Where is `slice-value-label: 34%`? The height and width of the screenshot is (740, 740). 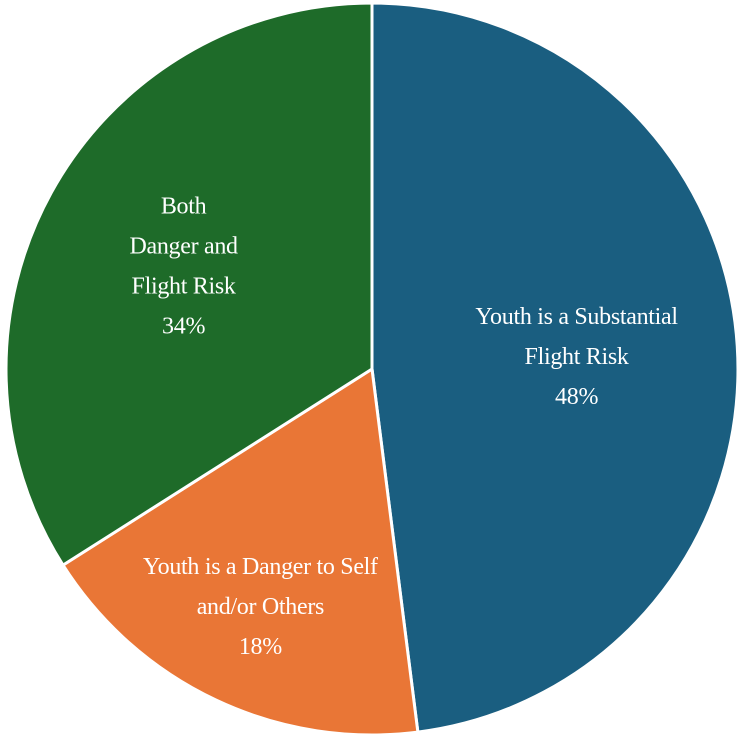 slice-value-label: 34% is located at coordinates (183, 326).